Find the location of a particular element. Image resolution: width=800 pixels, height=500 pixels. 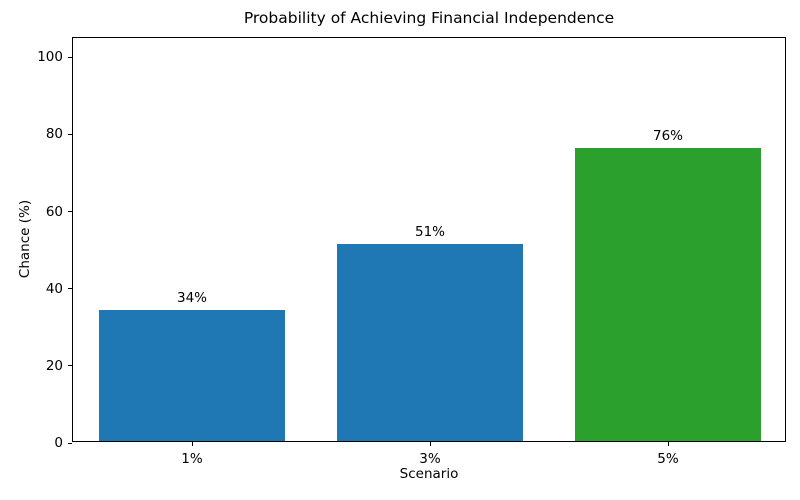

y-tick-label: 40 is located at coordinates (54, 288).